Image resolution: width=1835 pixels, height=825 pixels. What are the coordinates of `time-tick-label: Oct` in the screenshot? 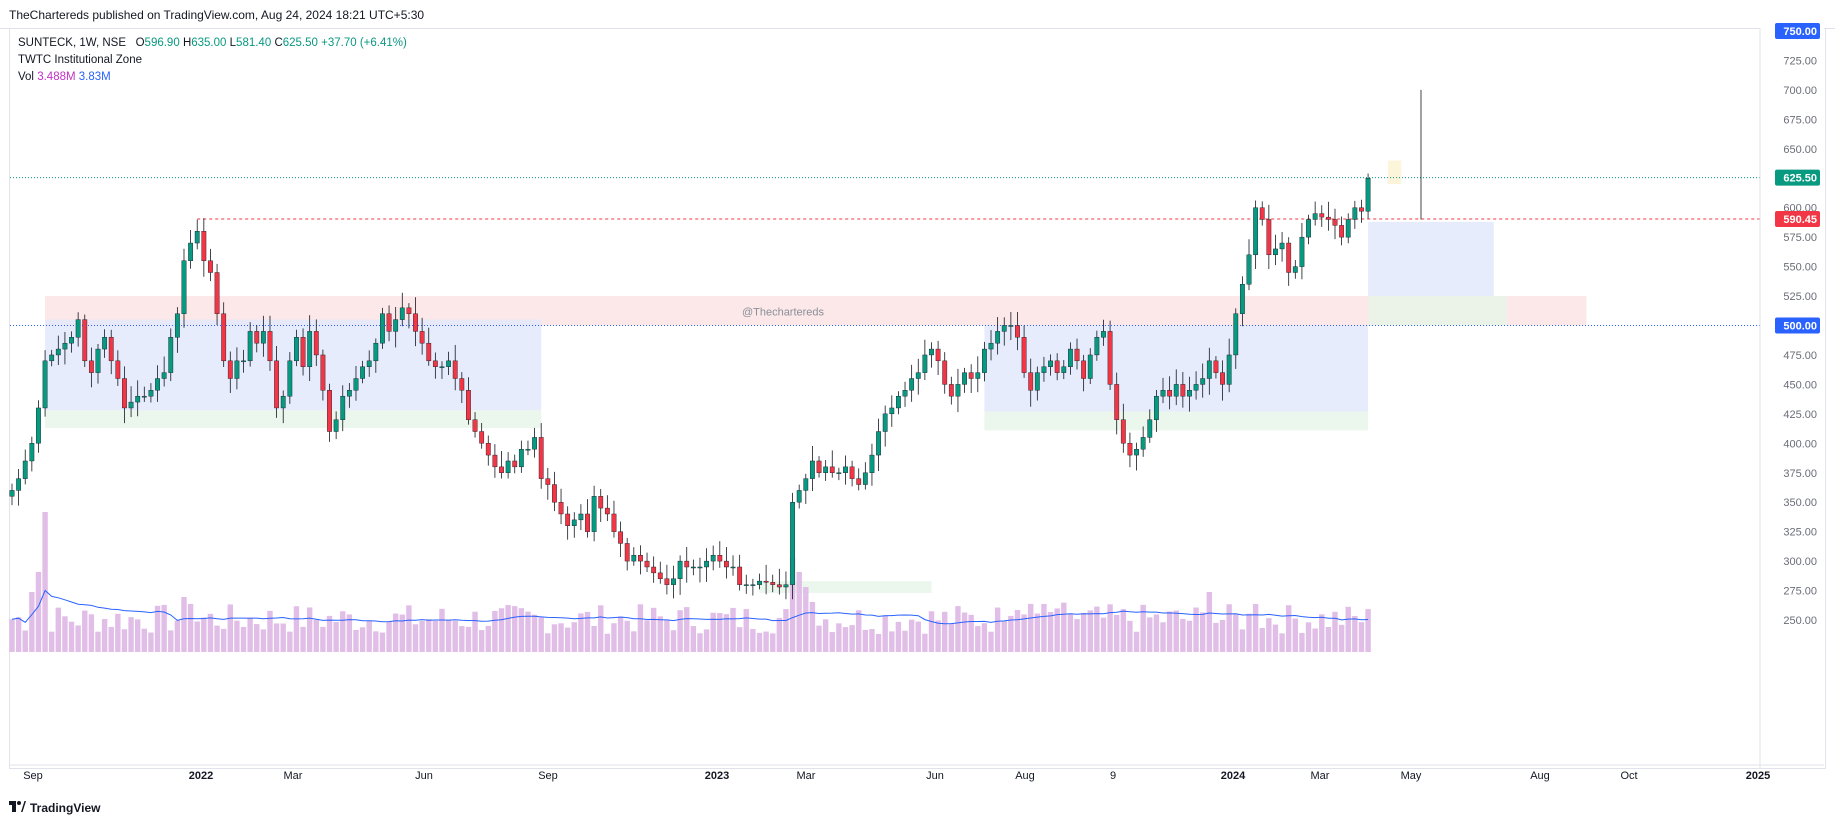 It's located at (1628, 776).